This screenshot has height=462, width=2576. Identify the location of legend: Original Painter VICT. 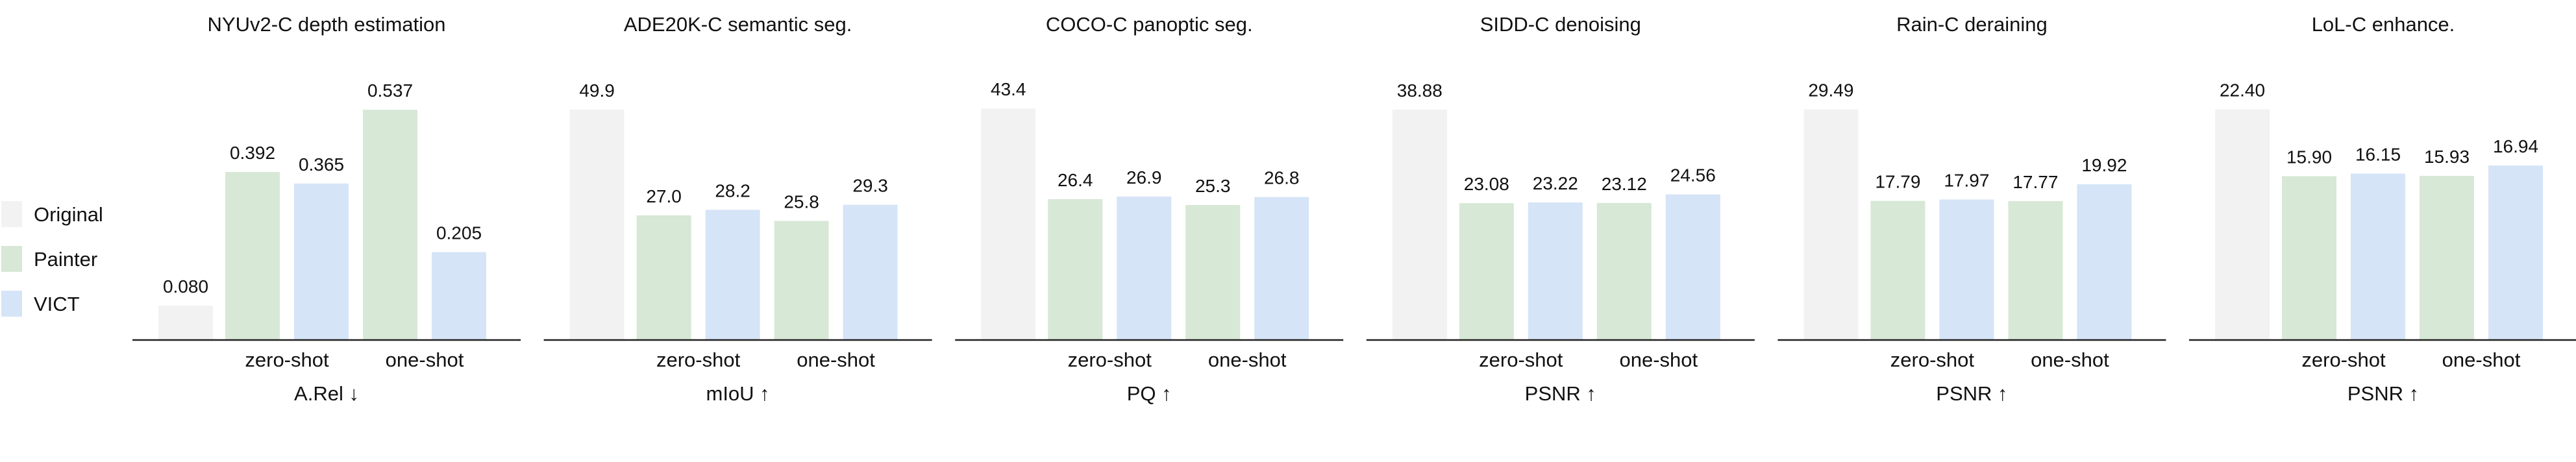
(52, 259).